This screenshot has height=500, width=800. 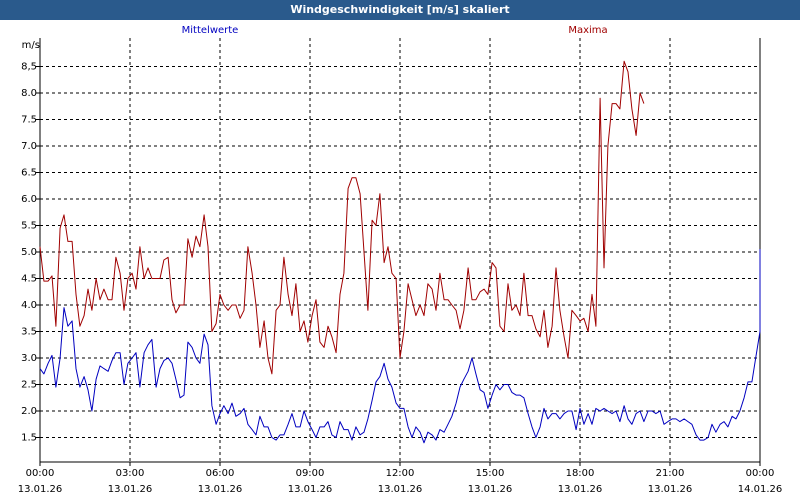 I want to click on x-tick-time-label: 03:00, so click(x=130, y=473).